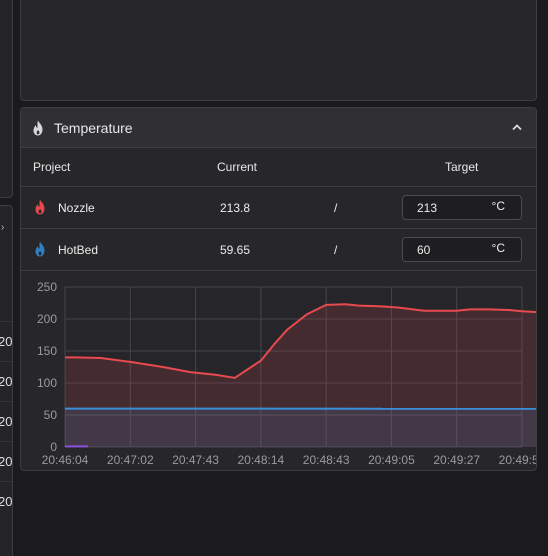 The width and height of the screenshot is (548, 556). What do you see at coordinates (93, 127) in the screenshot?
I see `panel-title: Temperature` at bounding box center [93, 127].